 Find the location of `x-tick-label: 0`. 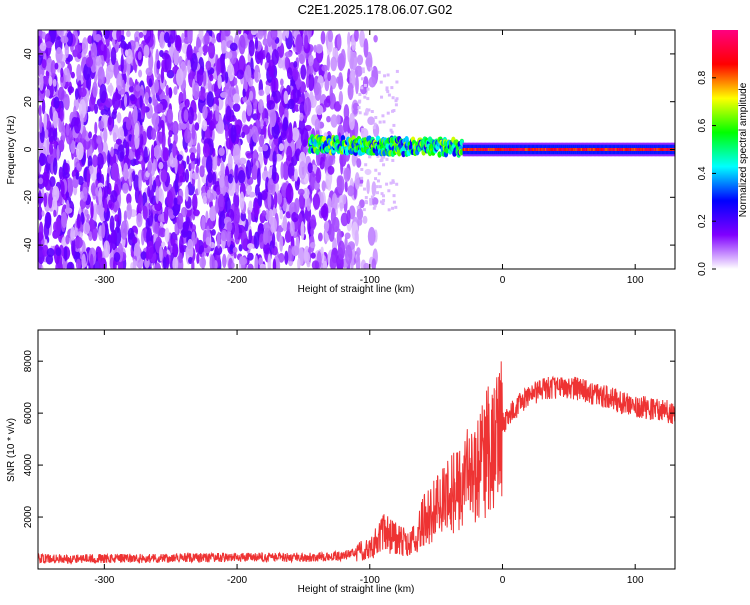

x-tick-label: 0 is located at coordinates (503, 280).